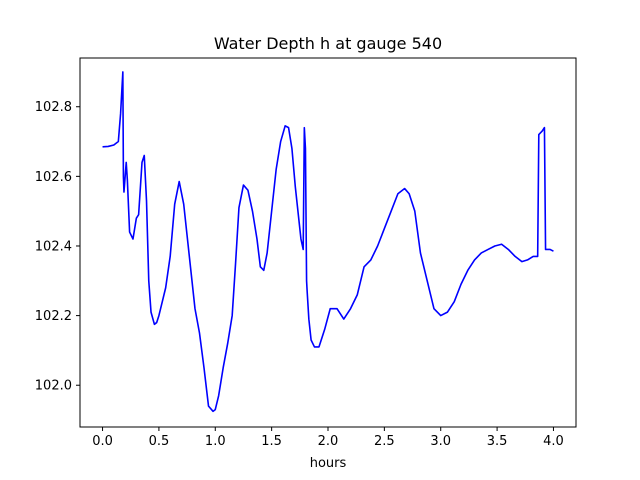 This screenshot has width=640, height=480. Describe the element at coordinates (328, 463) in the screenshot. I see `x-axis-label: hours` at that location.